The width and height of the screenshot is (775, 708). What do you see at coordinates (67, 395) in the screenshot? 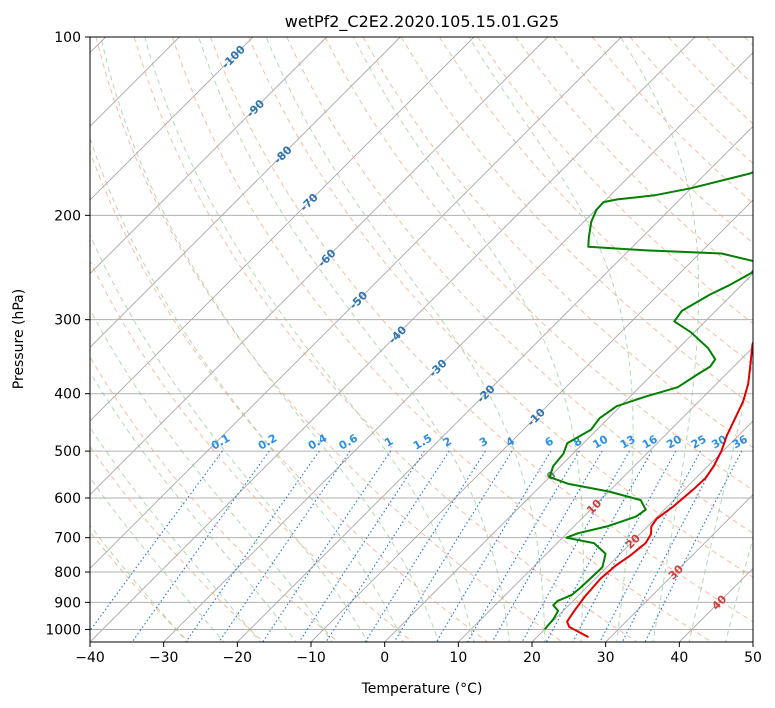
I see `y-tick-label: 400` at bounding box center [67, 395].